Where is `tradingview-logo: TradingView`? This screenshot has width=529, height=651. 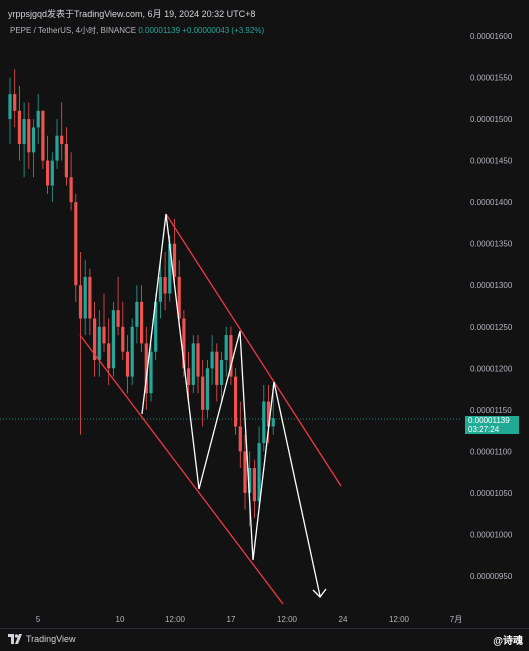
tradingview-logo: TradingView is located at coordinates (42, 639).